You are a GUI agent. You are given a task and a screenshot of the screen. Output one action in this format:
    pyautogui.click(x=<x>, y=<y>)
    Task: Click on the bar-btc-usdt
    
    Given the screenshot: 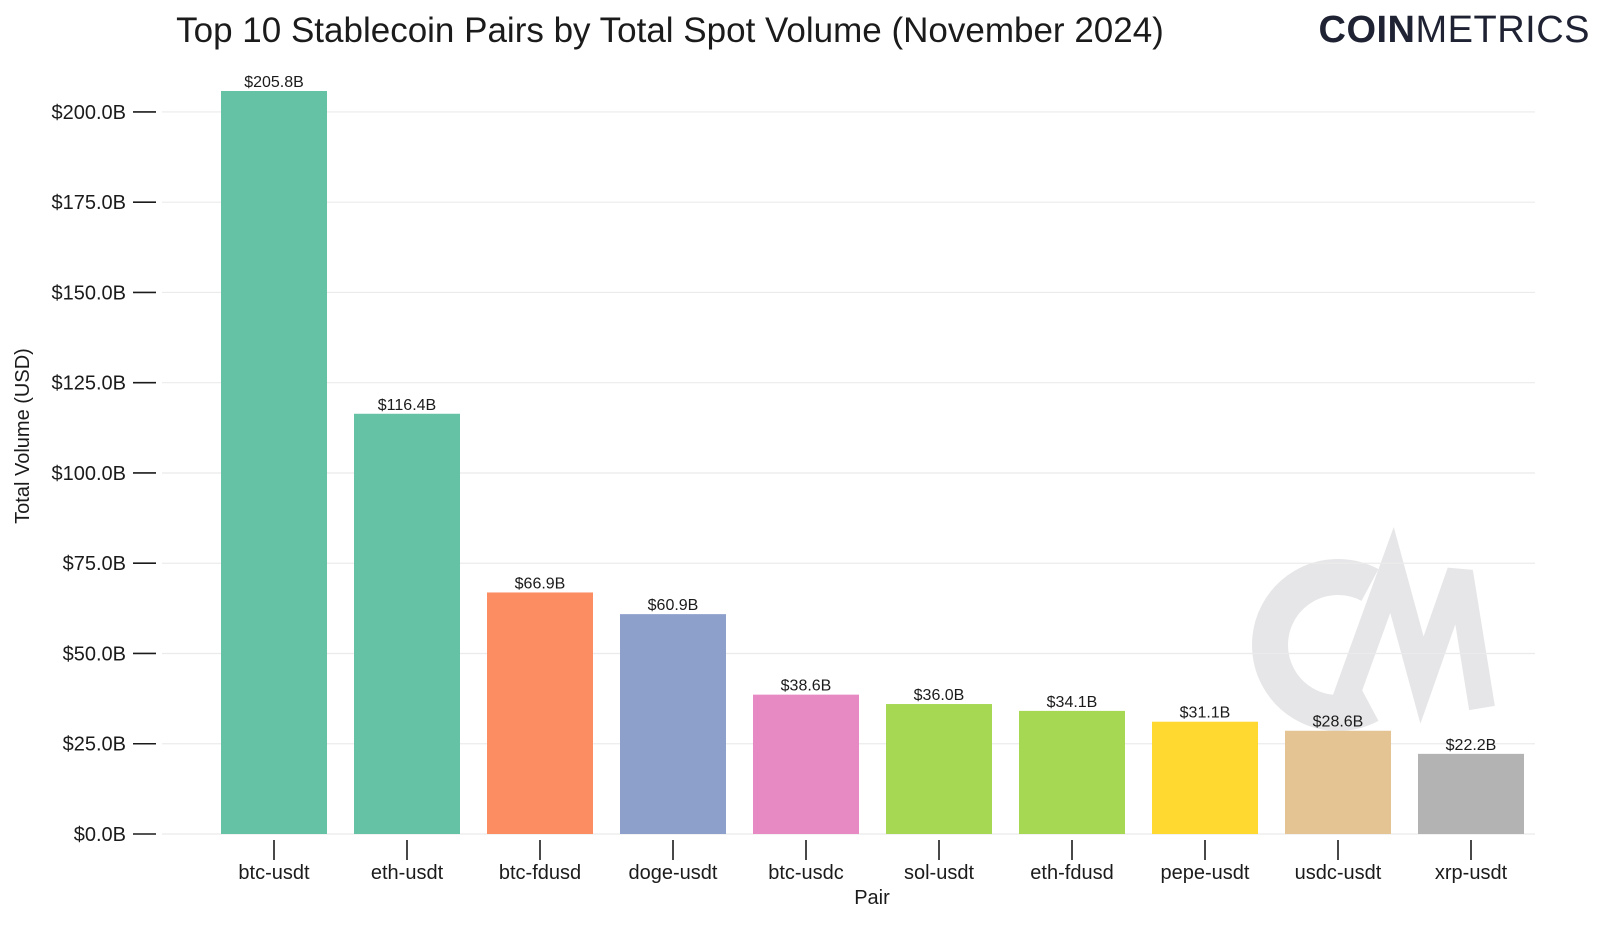 What is the action you would take?
    pyautogui.click(x=274, y=462)
    